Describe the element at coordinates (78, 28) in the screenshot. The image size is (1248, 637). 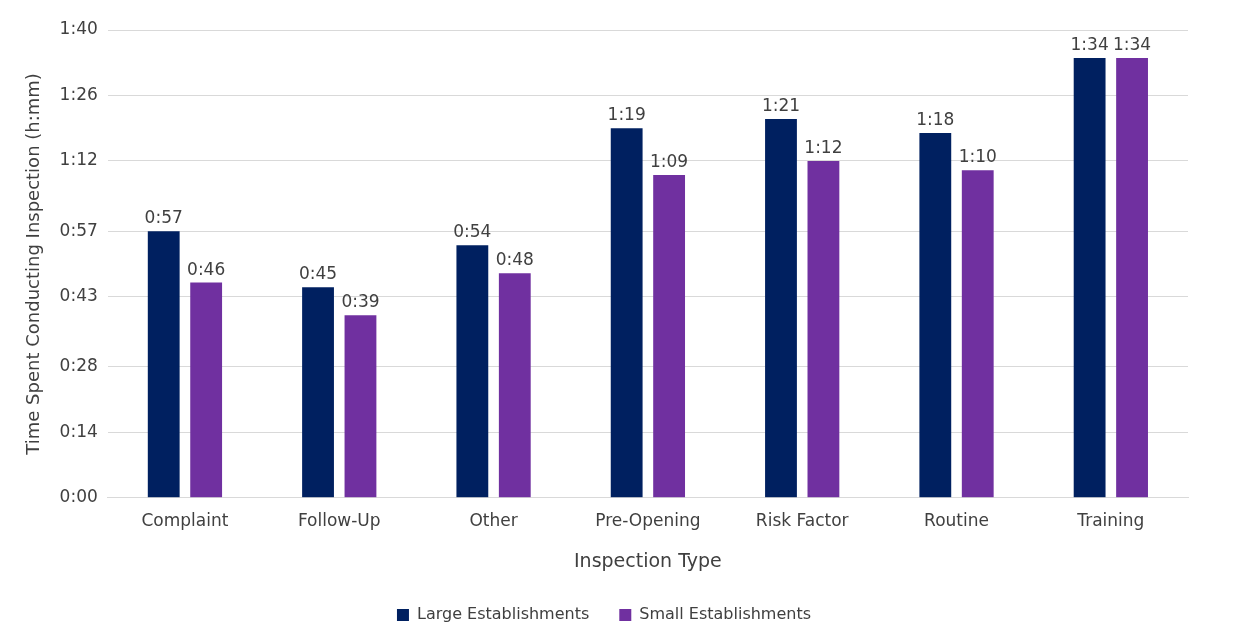
I see `y-tick-label: 1:40` at that location.